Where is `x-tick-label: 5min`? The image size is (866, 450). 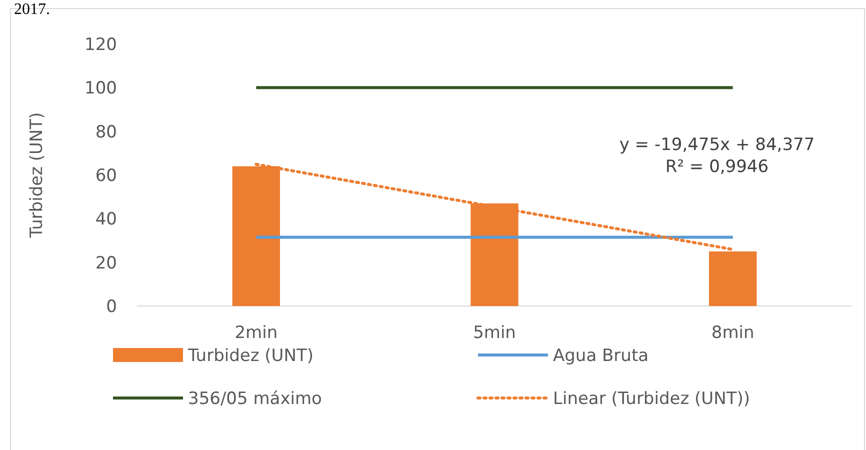
x-tick-label: 5min is located at coordinates (494, 333).